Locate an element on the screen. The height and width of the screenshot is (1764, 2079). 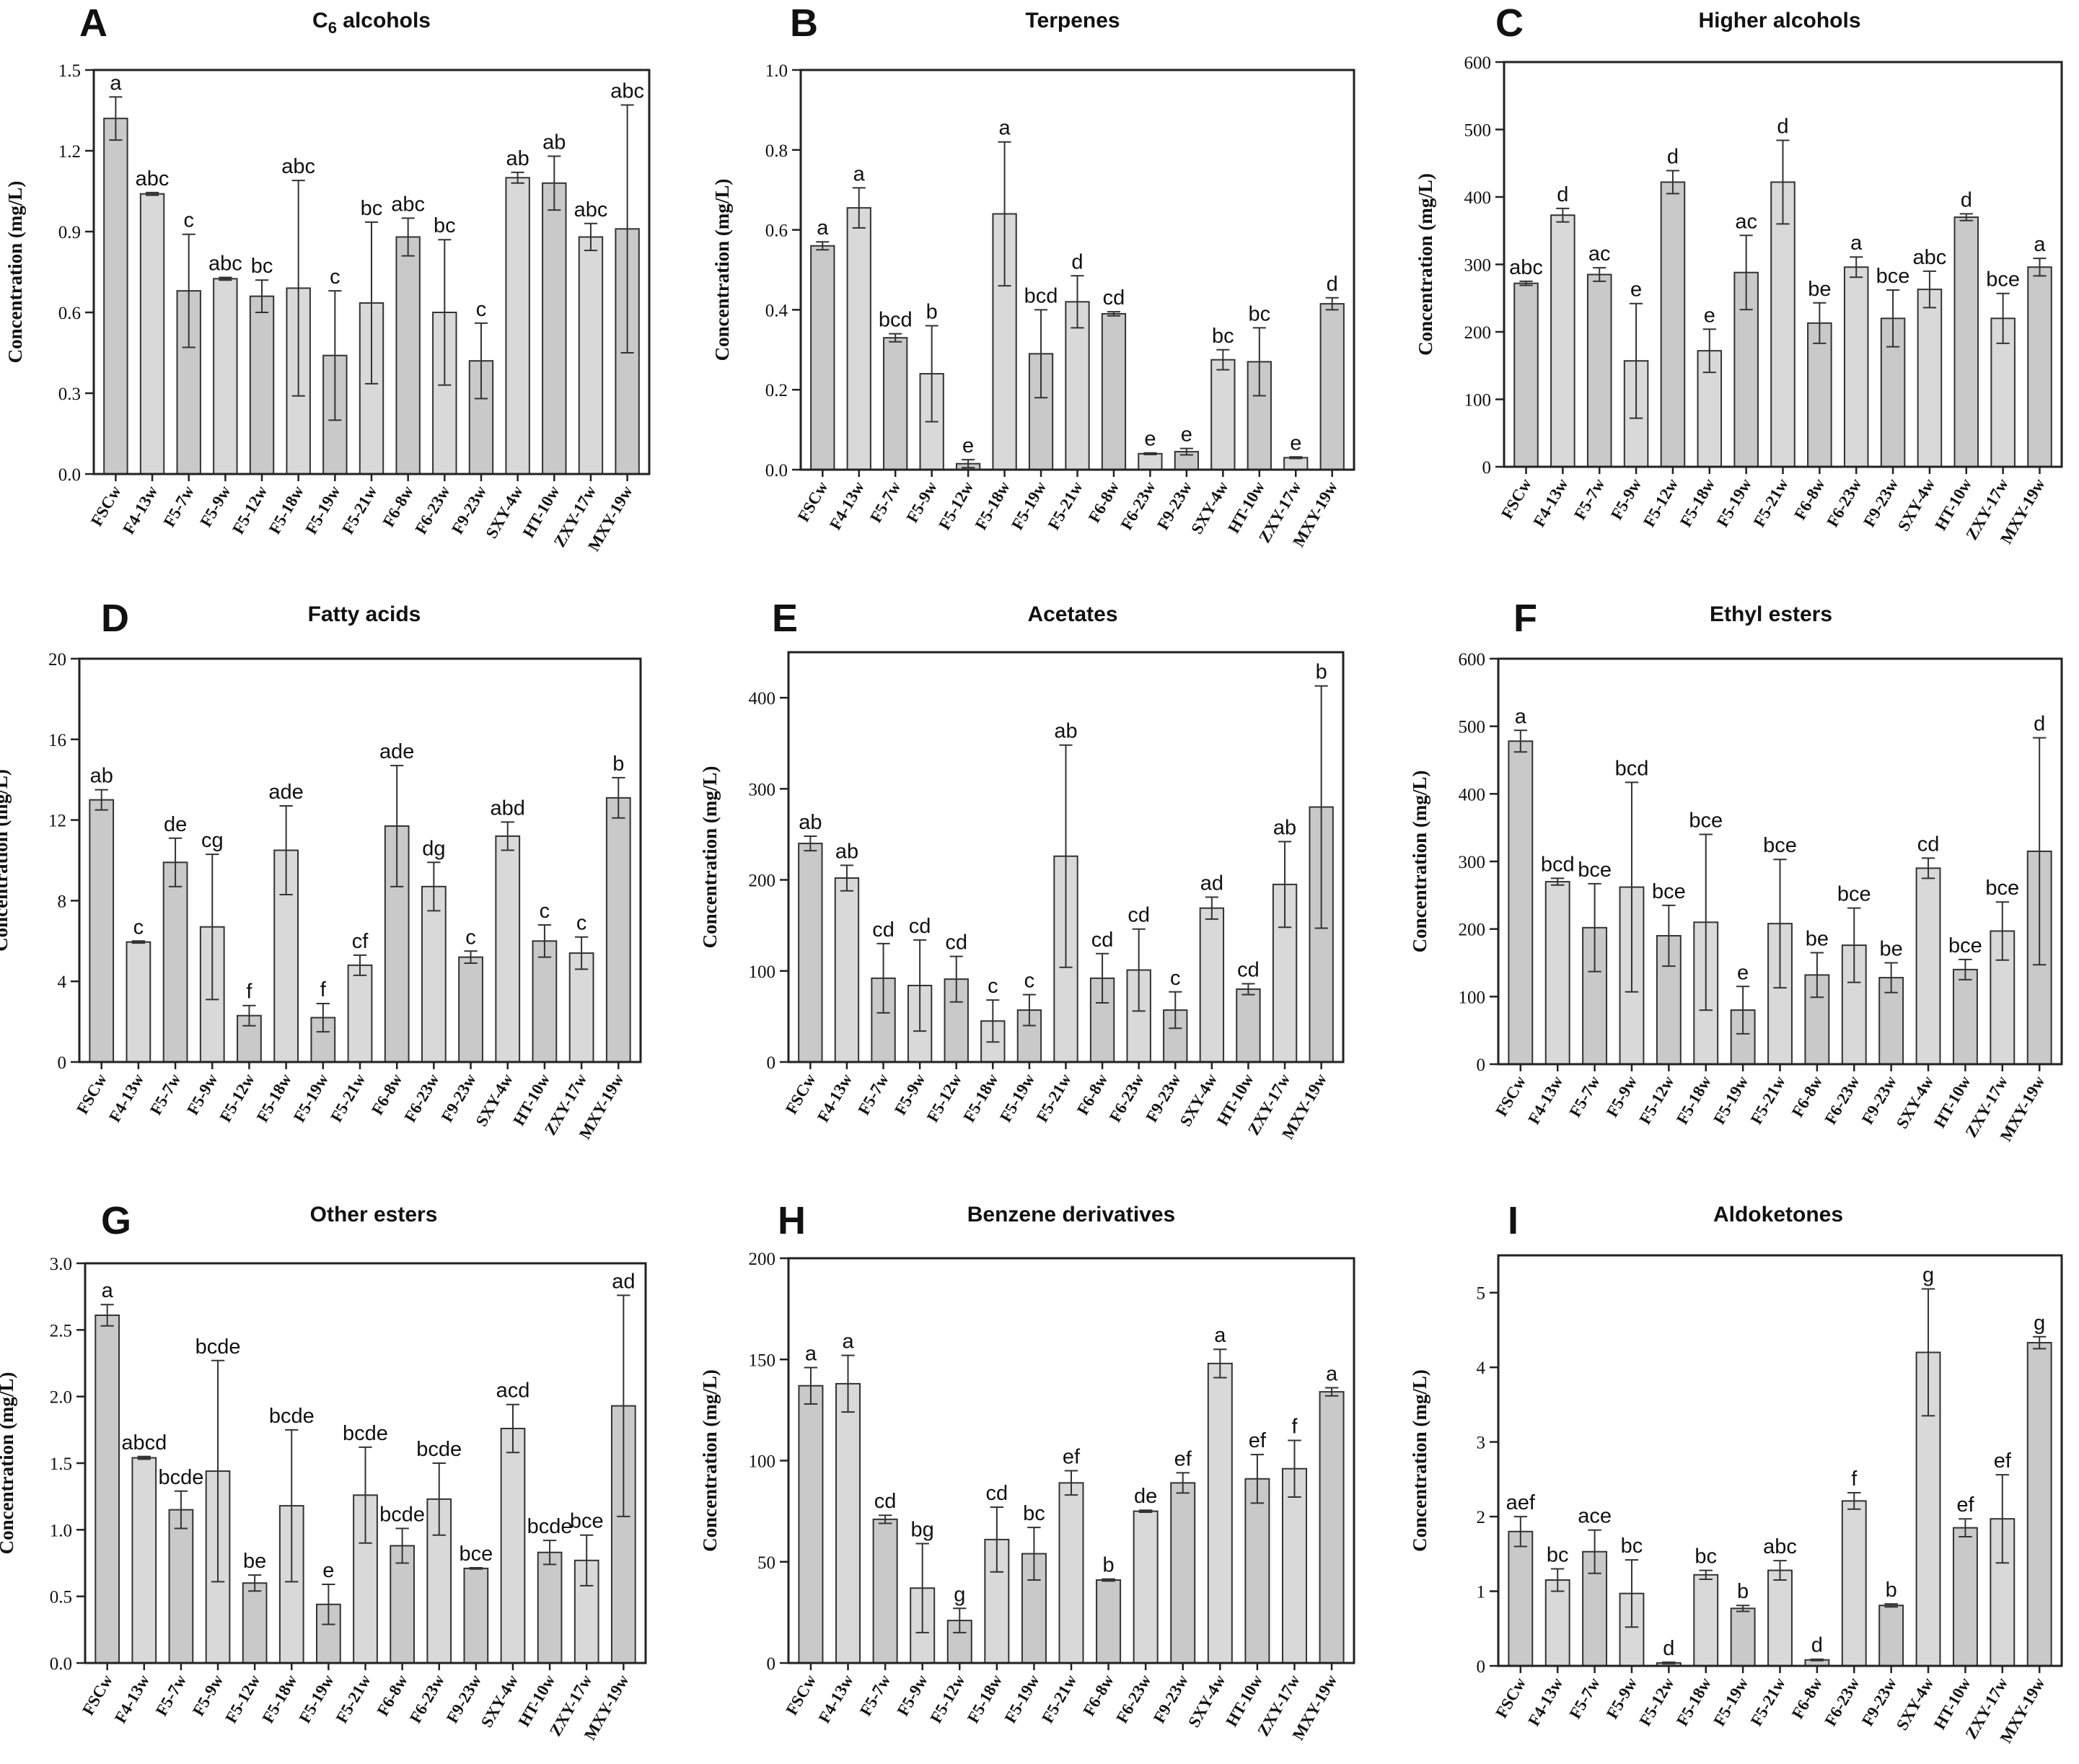
panel-letter: E is located at coordinates (785, 618).